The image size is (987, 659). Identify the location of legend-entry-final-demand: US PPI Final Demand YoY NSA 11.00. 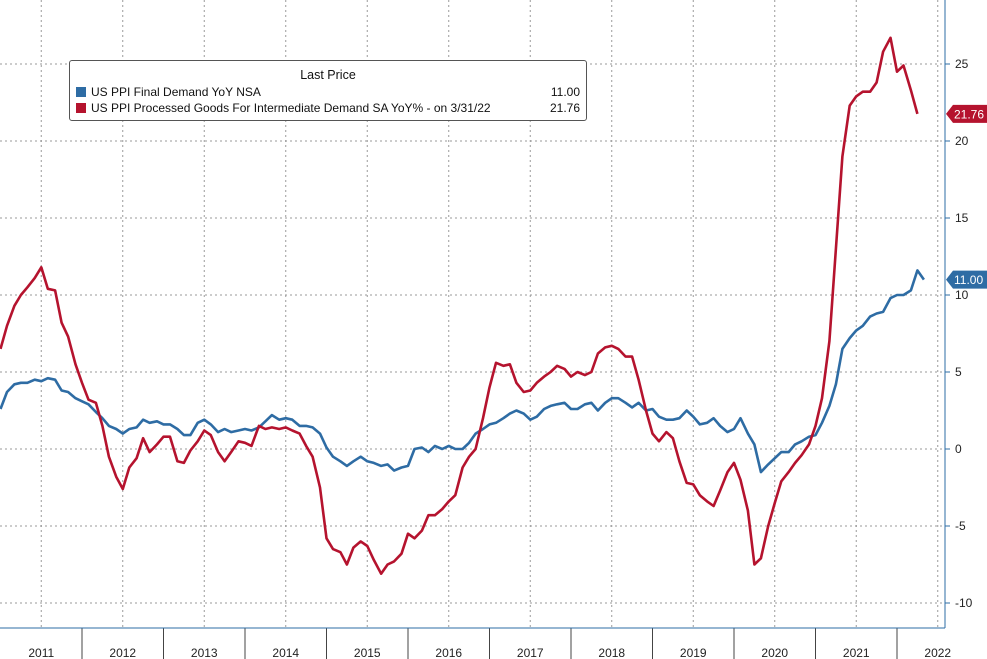
(328, 92).